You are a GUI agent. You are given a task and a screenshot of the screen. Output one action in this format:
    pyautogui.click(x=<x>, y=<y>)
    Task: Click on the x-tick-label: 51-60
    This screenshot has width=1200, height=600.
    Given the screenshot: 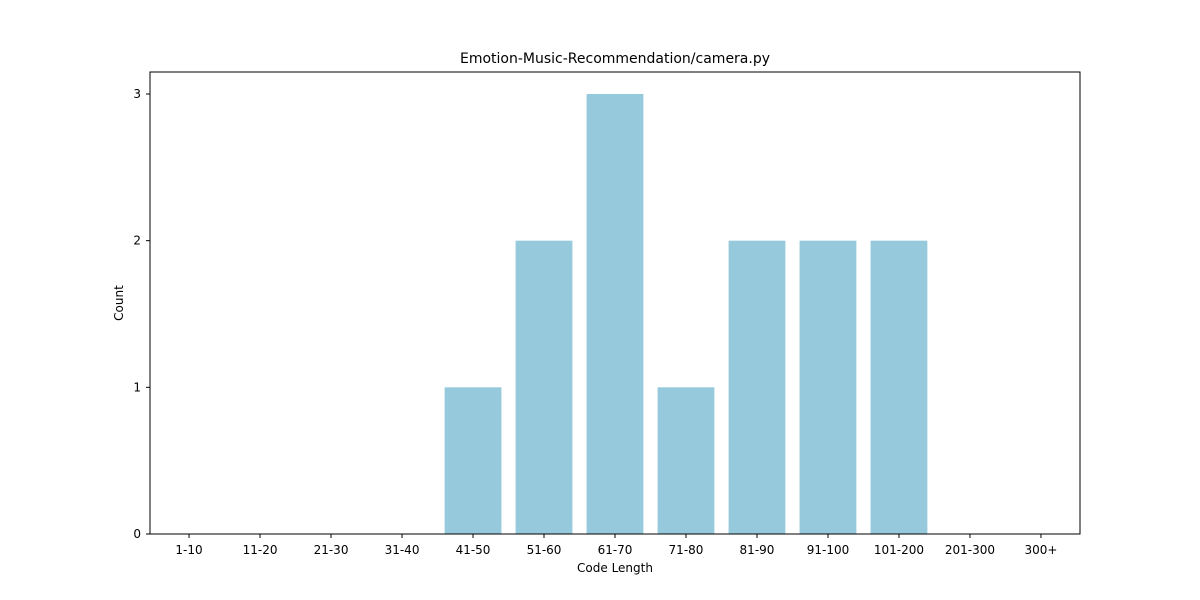 What is the action you would take?
    pyautogui.click(x=544, y=550)
    